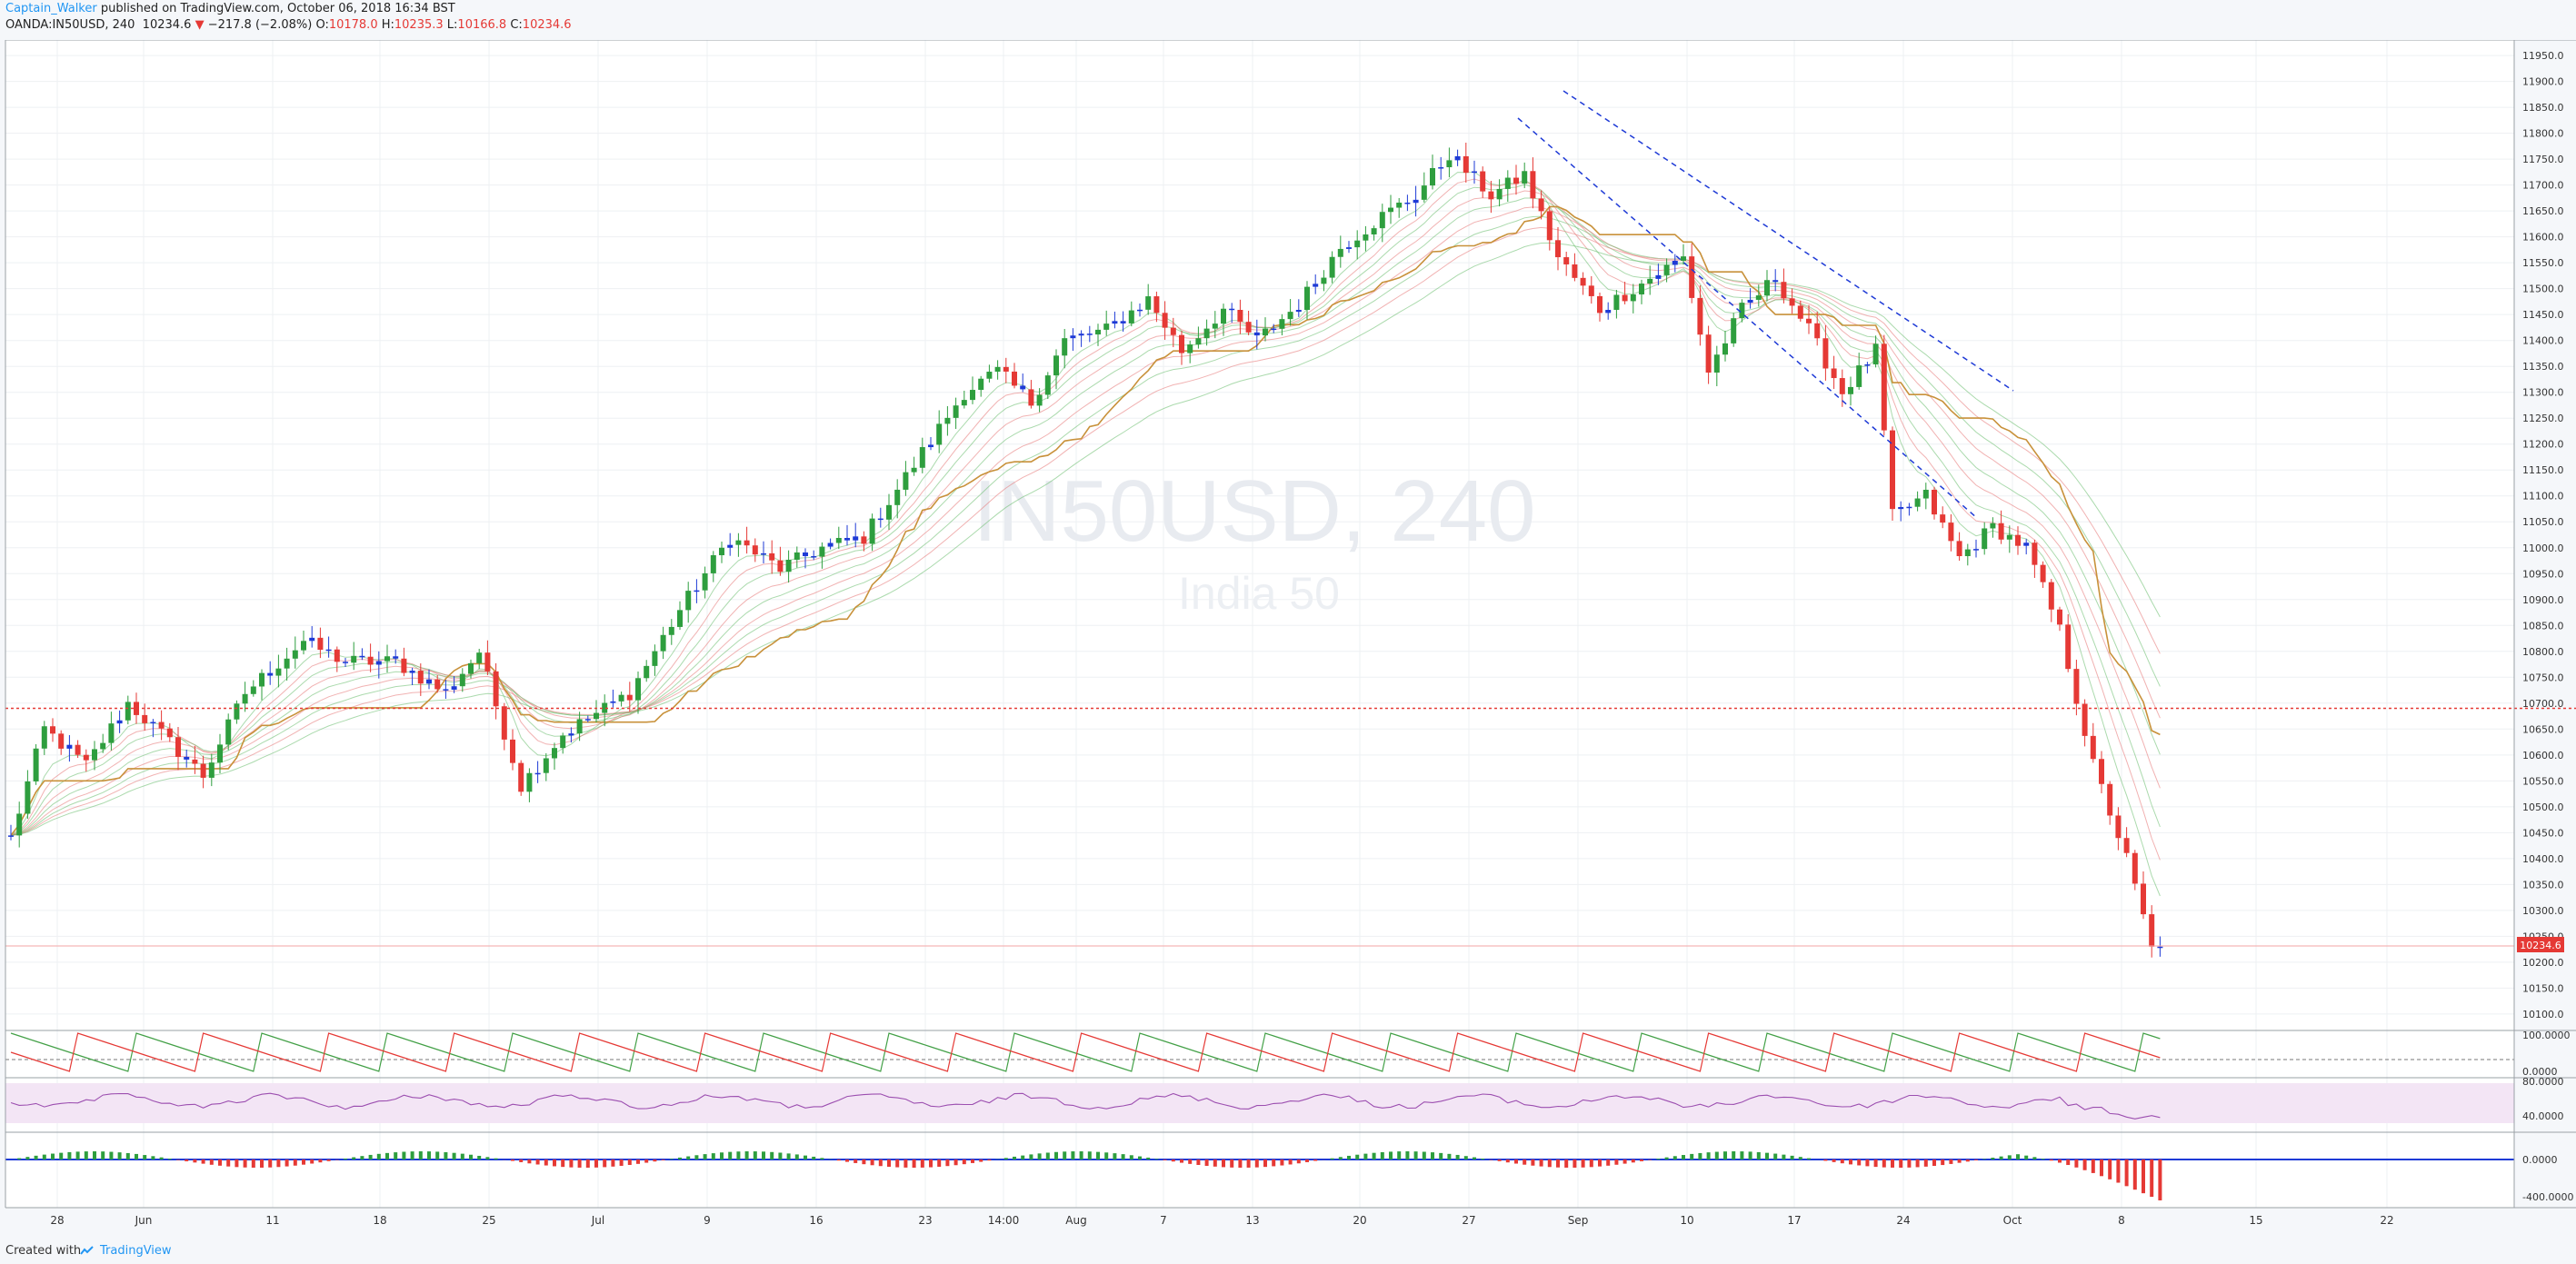 The image size is (2576, 1264). What do you see at coordinates (2543, 82) in the screenshot?
I see `y-tick-label-1: 11900.0` at bounding box center [2543, 82].